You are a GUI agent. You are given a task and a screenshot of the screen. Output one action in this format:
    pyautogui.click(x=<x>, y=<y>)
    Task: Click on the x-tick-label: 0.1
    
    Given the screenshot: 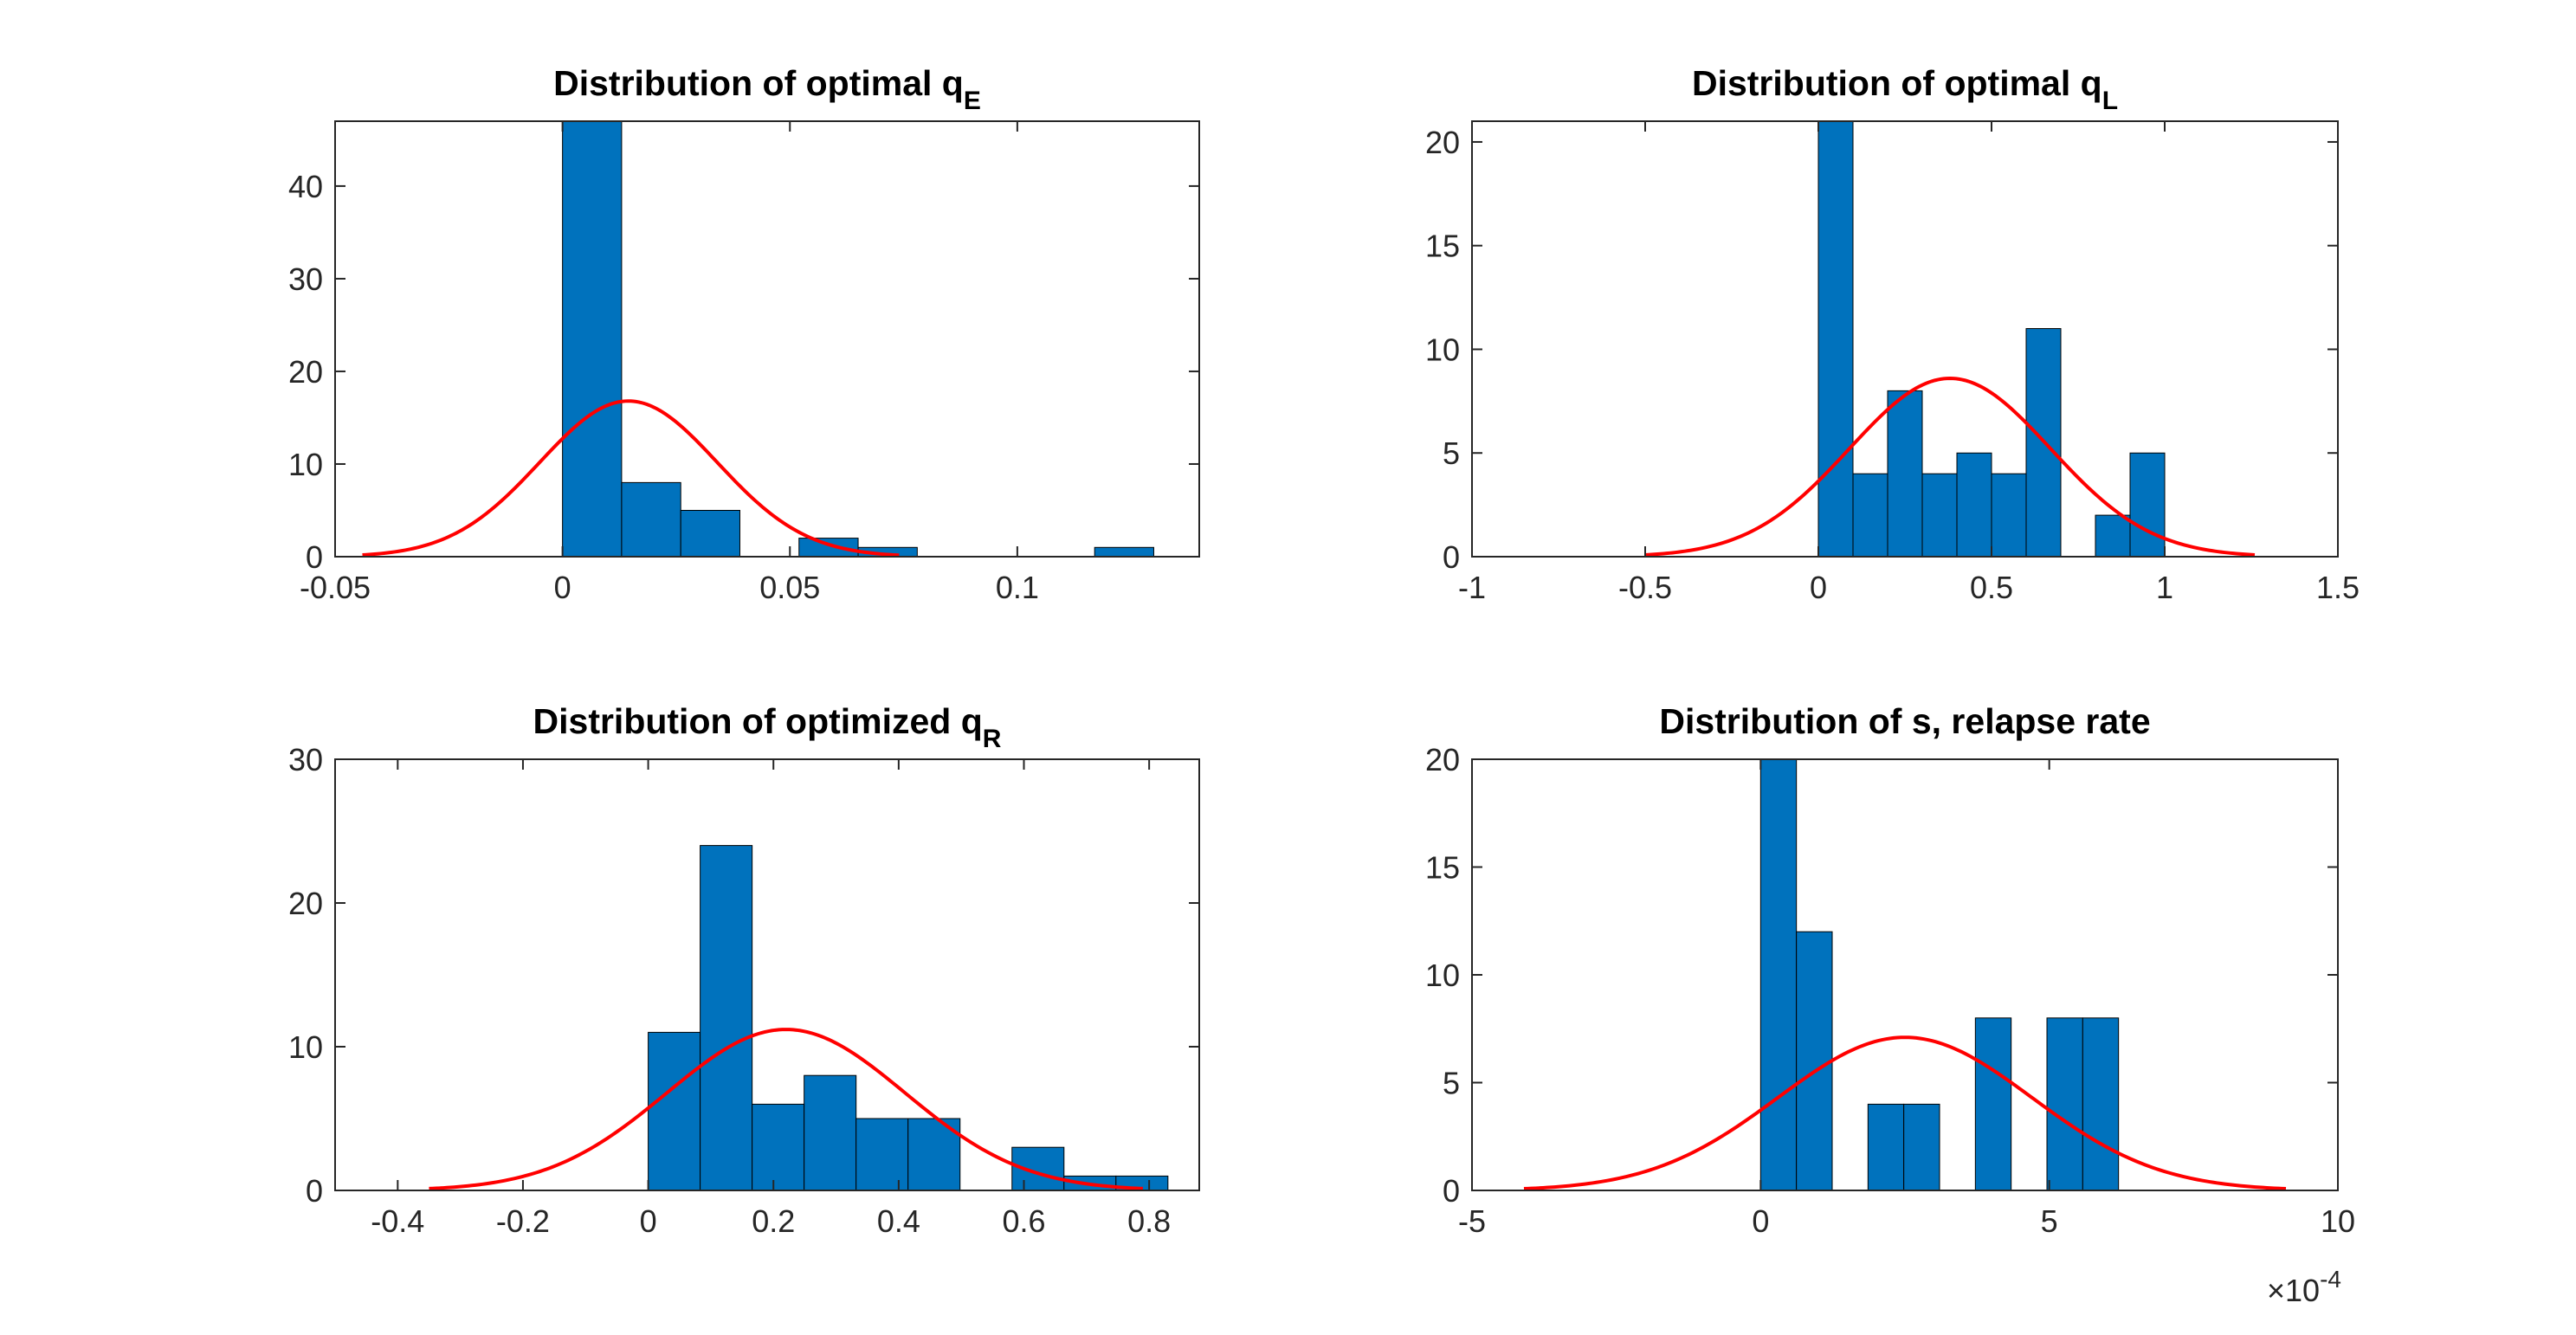 What is the action you would take?
    pyautogui.click(x=1018, y=587)
    